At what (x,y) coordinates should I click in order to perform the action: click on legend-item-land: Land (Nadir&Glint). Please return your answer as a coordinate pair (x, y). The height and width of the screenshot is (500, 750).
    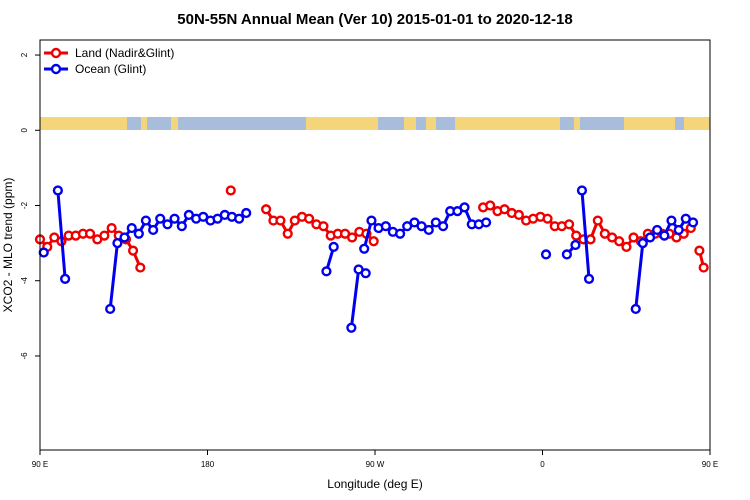
    Looking at the image, I should click on (109, 53).